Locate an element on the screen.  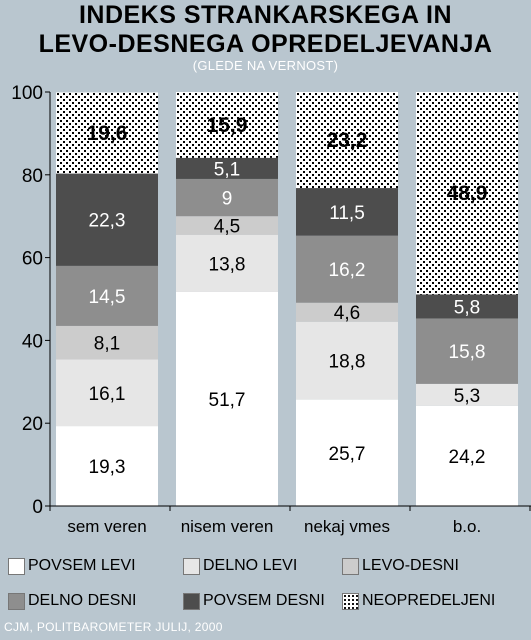
legend-label: POVSEM LEVI is located at coordinates (82, 565).